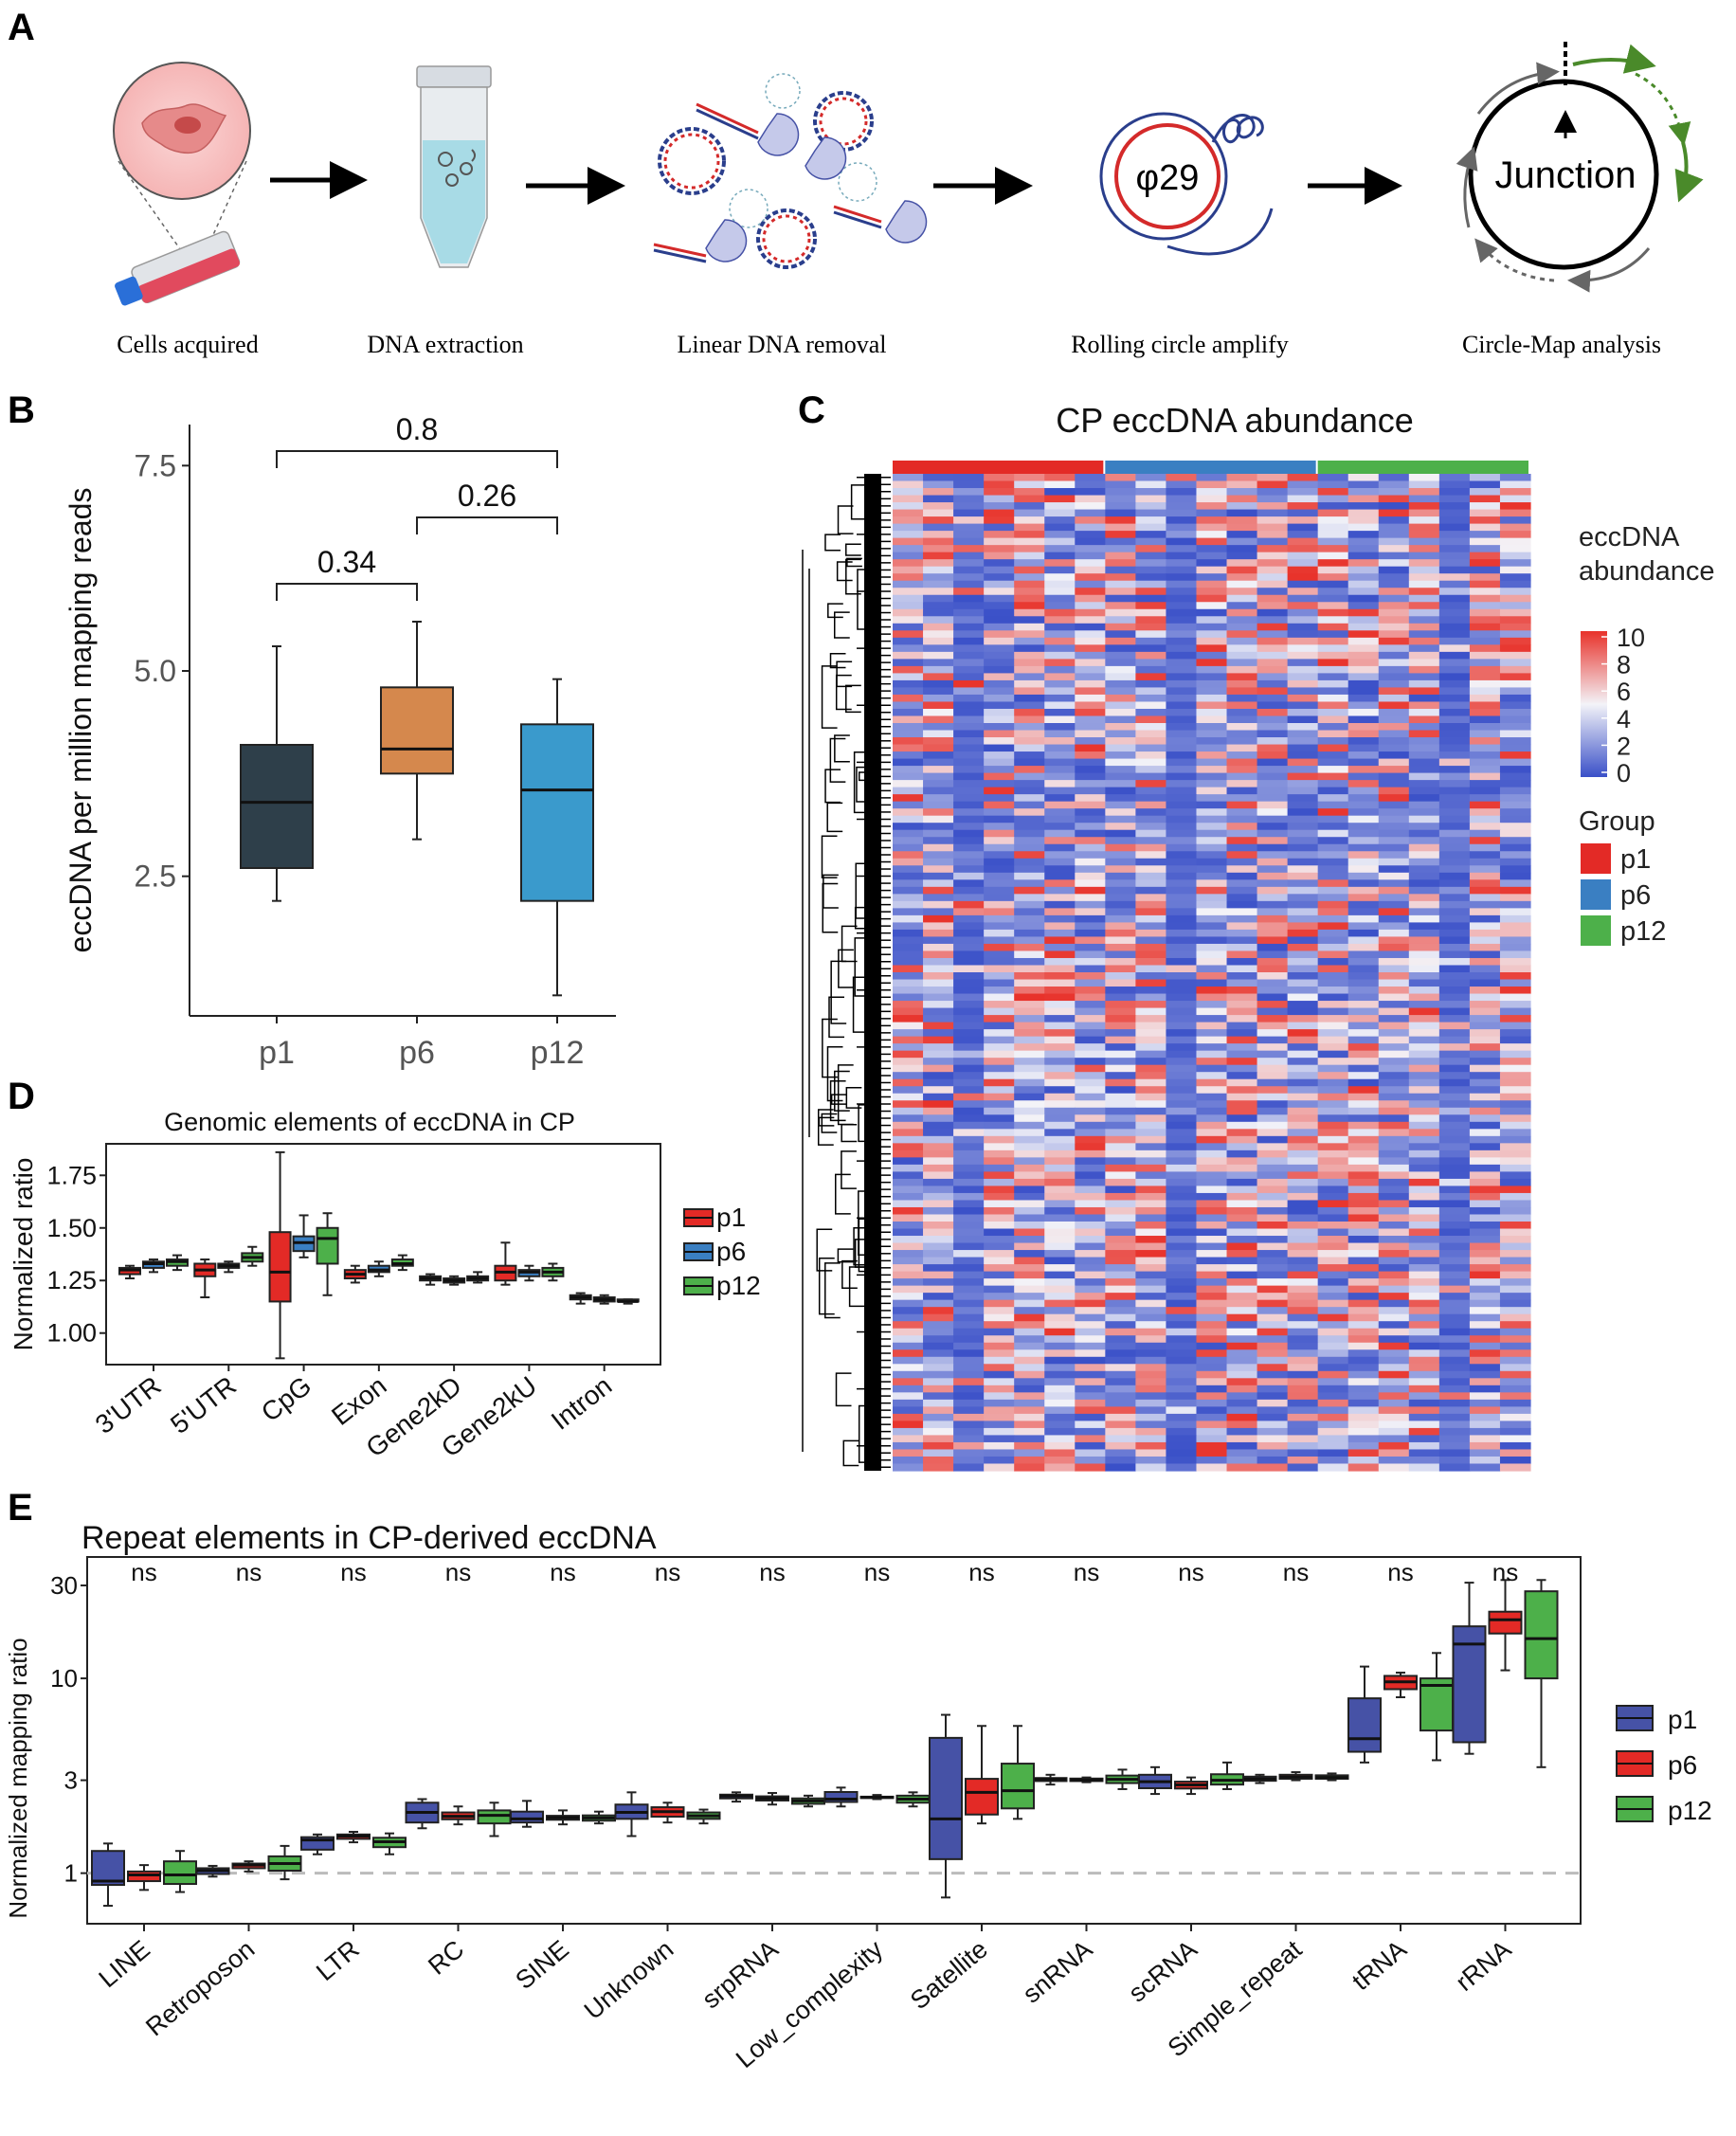 This screenshot has width=1736, height=2136. Describe the element at coordinates (1635, 859) in the screenshot. I see `group-legend-label: p1` at that location.